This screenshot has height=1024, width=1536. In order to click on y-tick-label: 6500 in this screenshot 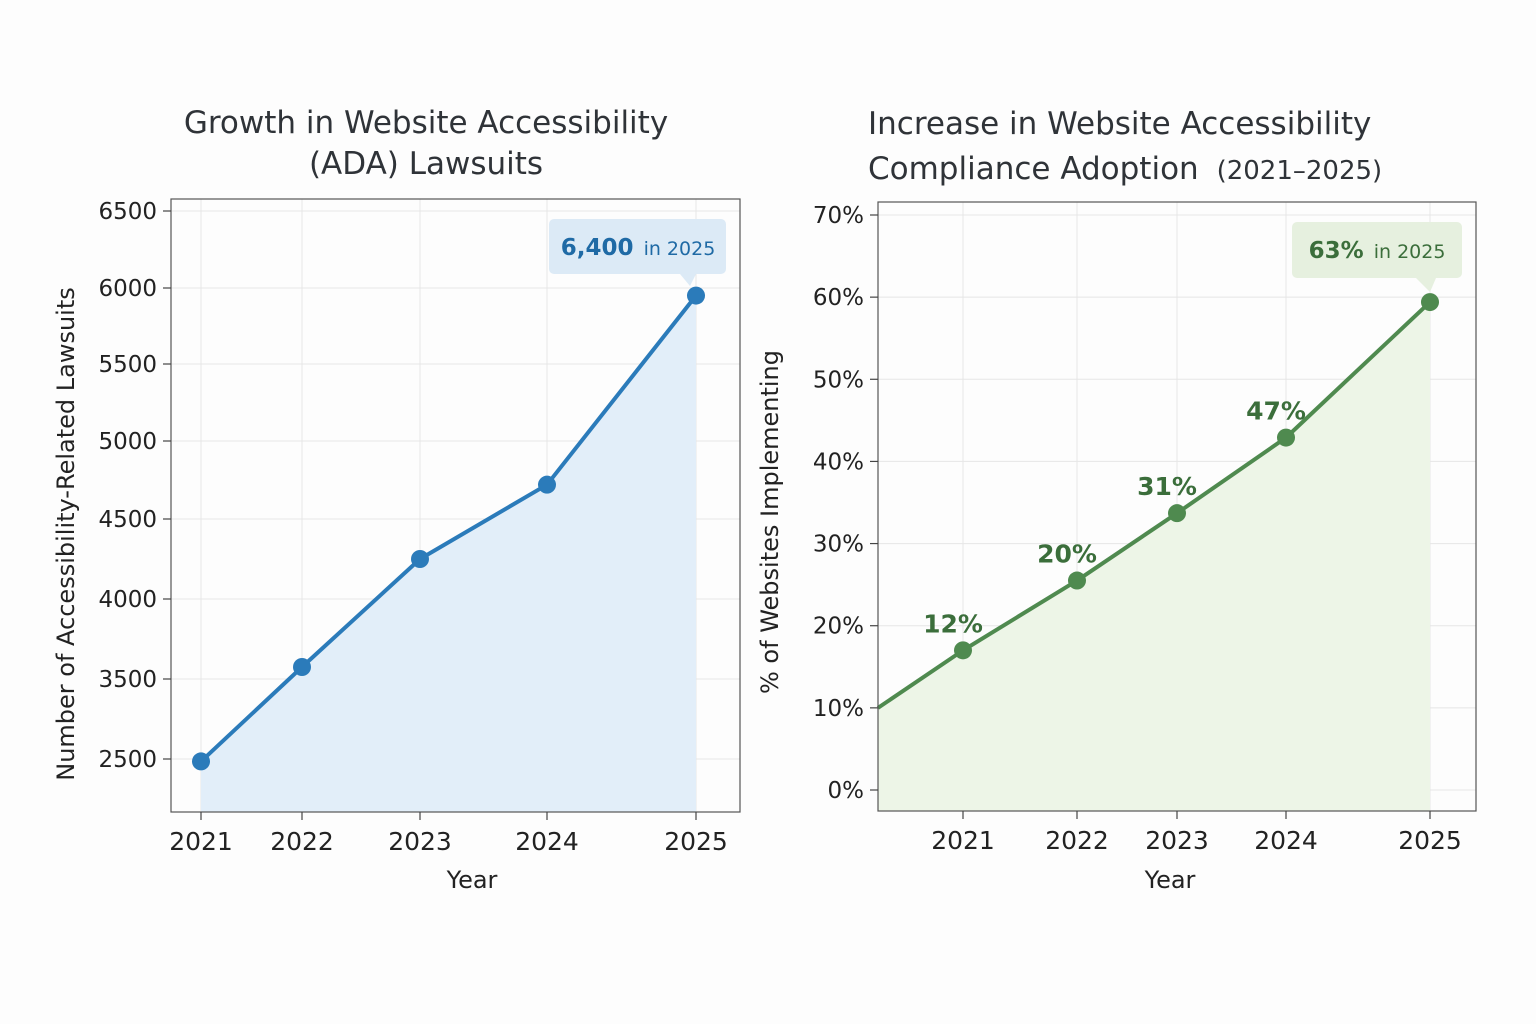, I will do `click(127, 212)`.